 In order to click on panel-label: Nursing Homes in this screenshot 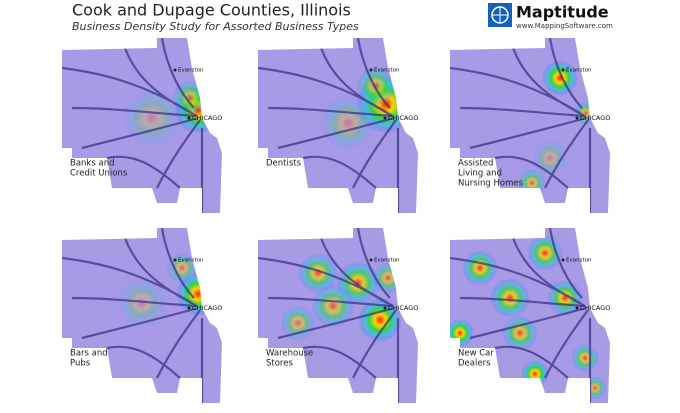, I will do `click(491, 184)`.